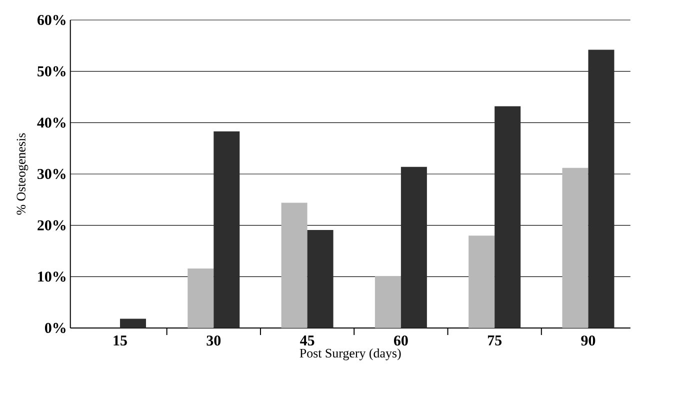 The image size is (686, 402). I want to click on y-axis-title: % Osteogenesis, so click(22, 174).